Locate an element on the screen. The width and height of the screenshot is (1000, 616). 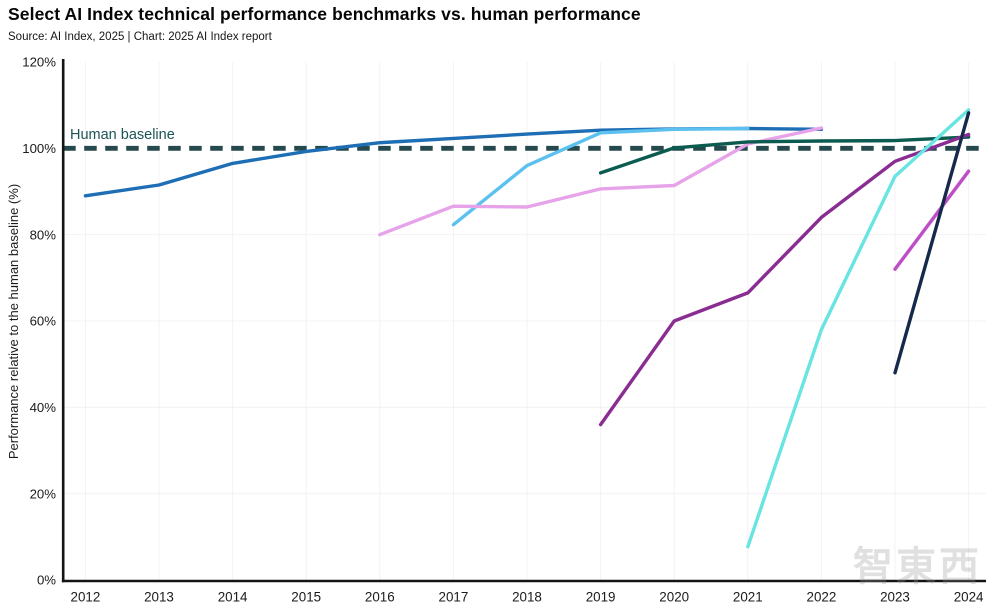
y-tick-label: 60% is located at coordinates (43, 321).